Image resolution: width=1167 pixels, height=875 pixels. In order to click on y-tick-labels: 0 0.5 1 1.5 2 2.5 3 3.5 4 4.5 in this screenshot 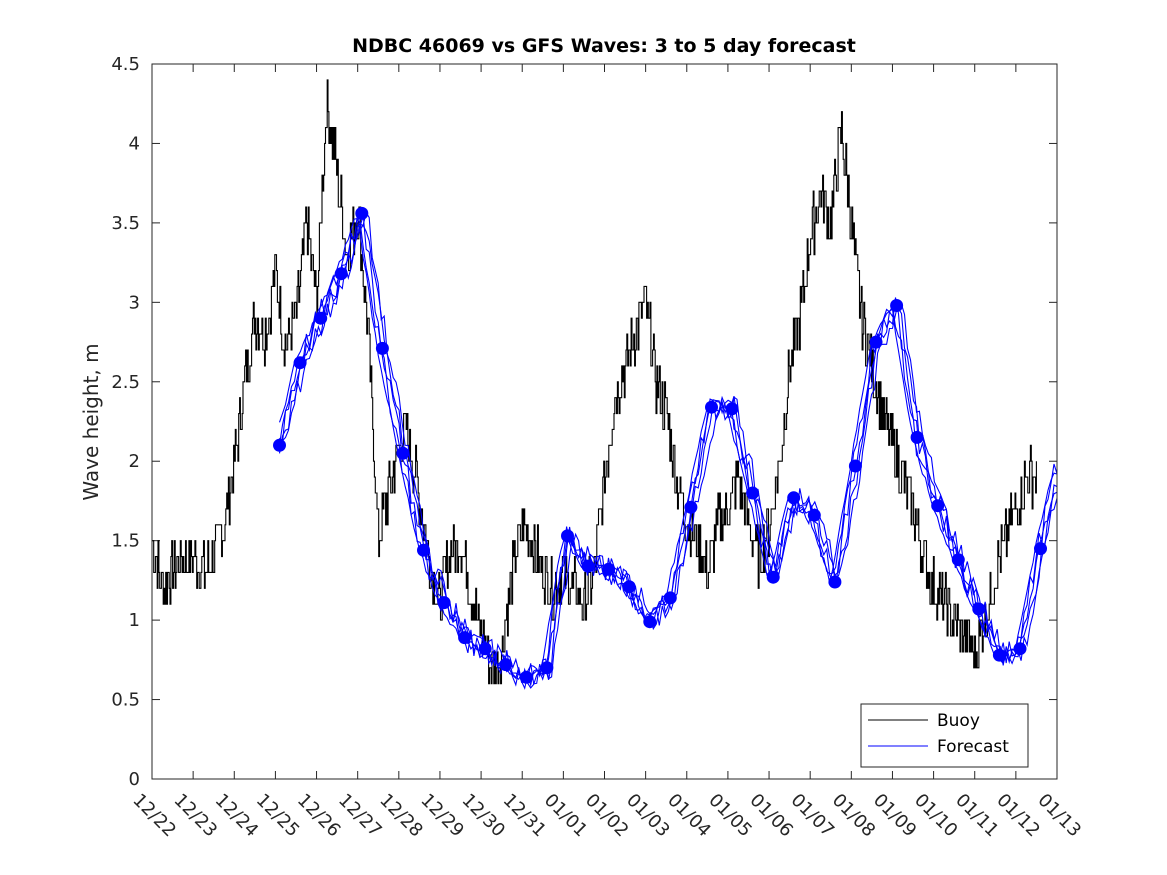, I will do `click(125, 422)`.